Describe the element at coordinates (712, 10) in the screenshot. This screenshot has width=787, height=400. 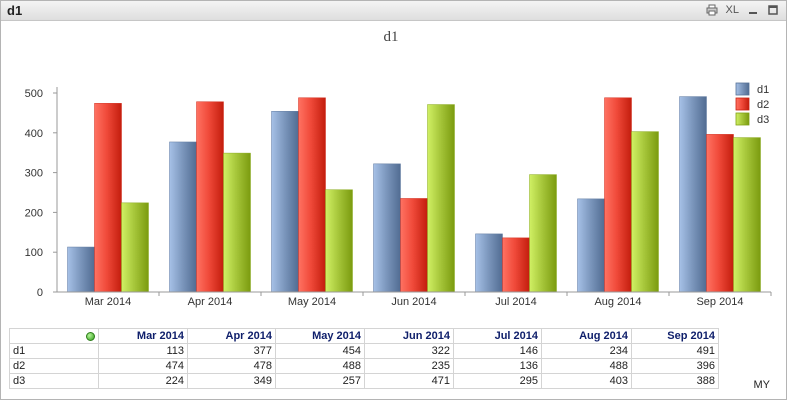
I see `print-icon` at that location.